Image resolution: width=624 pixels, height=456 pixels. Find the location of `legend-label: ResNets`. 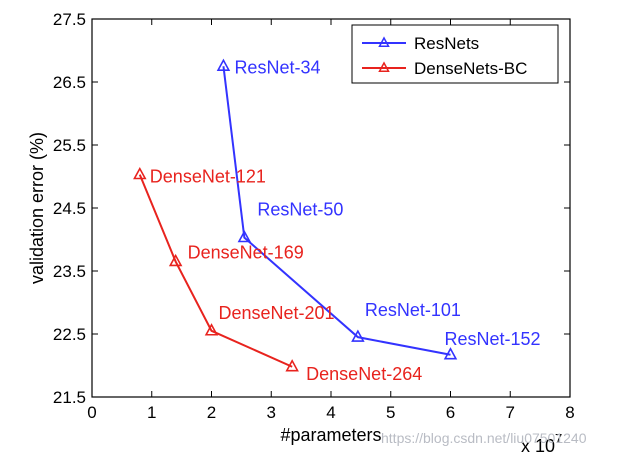

legend-label: ResNets is located at coordinates (446, 43).